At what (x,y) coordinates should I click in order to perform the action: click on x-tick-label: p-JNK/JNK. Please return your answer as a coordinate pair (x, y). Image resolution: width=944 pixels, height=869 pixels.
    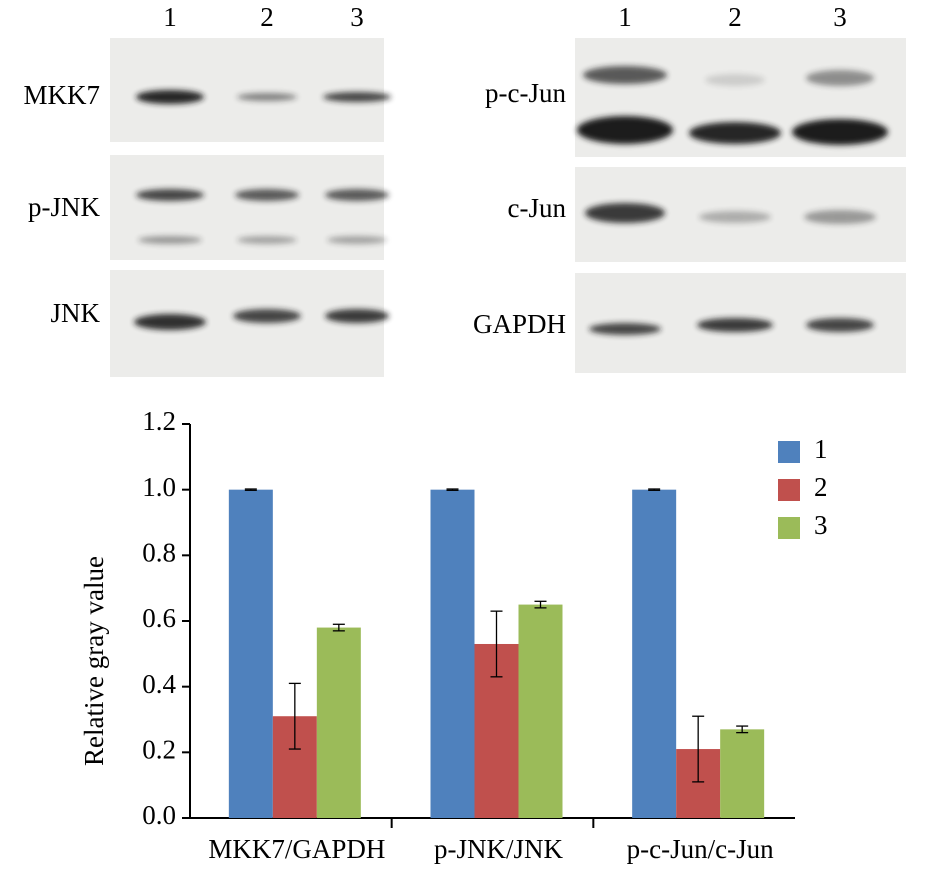
    Looking at the image, I should click on (499, 849).